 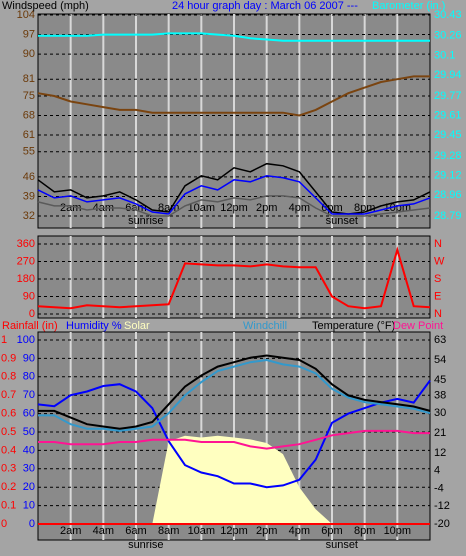 What do you see at coordinates (440, 395) in the screenshot?
I see `y2-tick-label: 38` at bounding box center [440, 395].